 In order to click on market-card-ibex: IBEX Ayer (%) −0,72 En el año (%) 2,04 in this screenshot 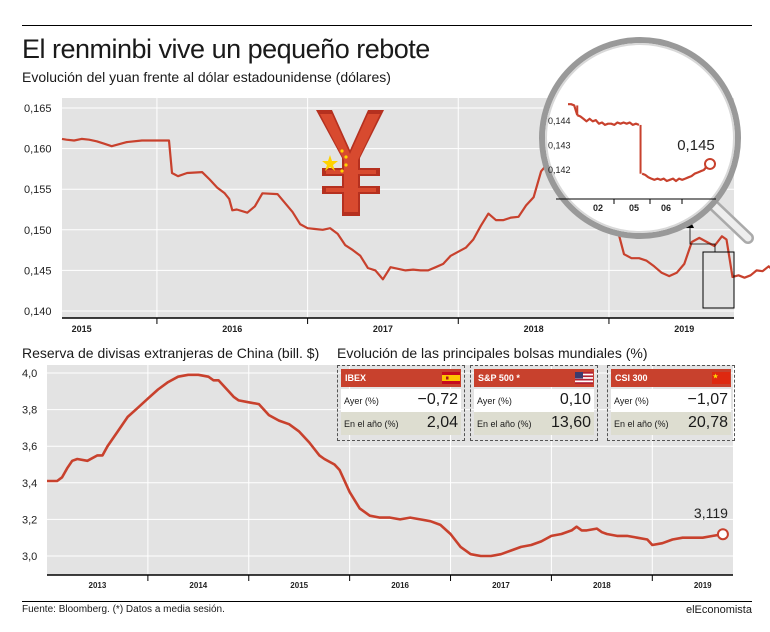, I will do `click(401, 403)`.